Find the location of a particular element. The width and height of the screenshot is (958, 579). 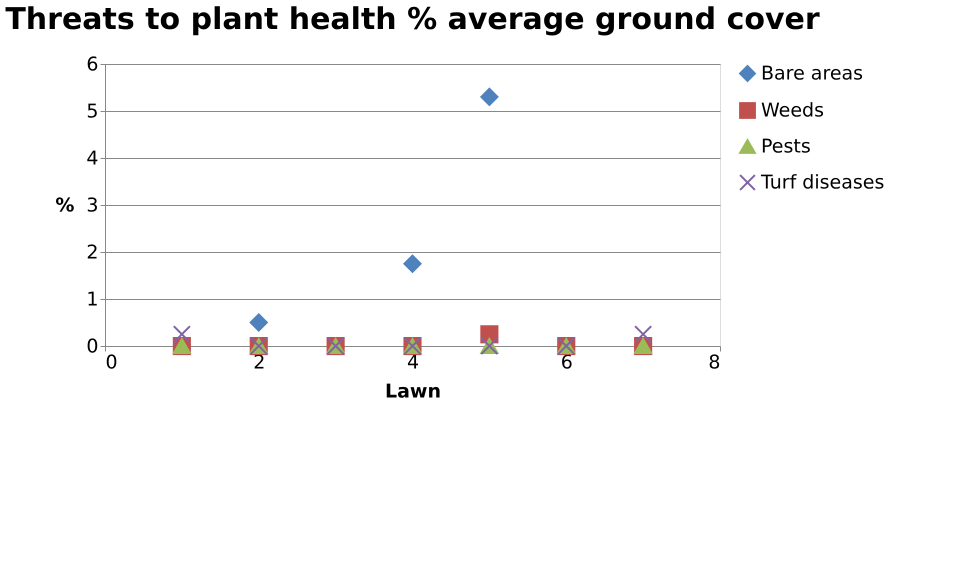

x-tick-label: 0 is located at coordinates (112, 363).